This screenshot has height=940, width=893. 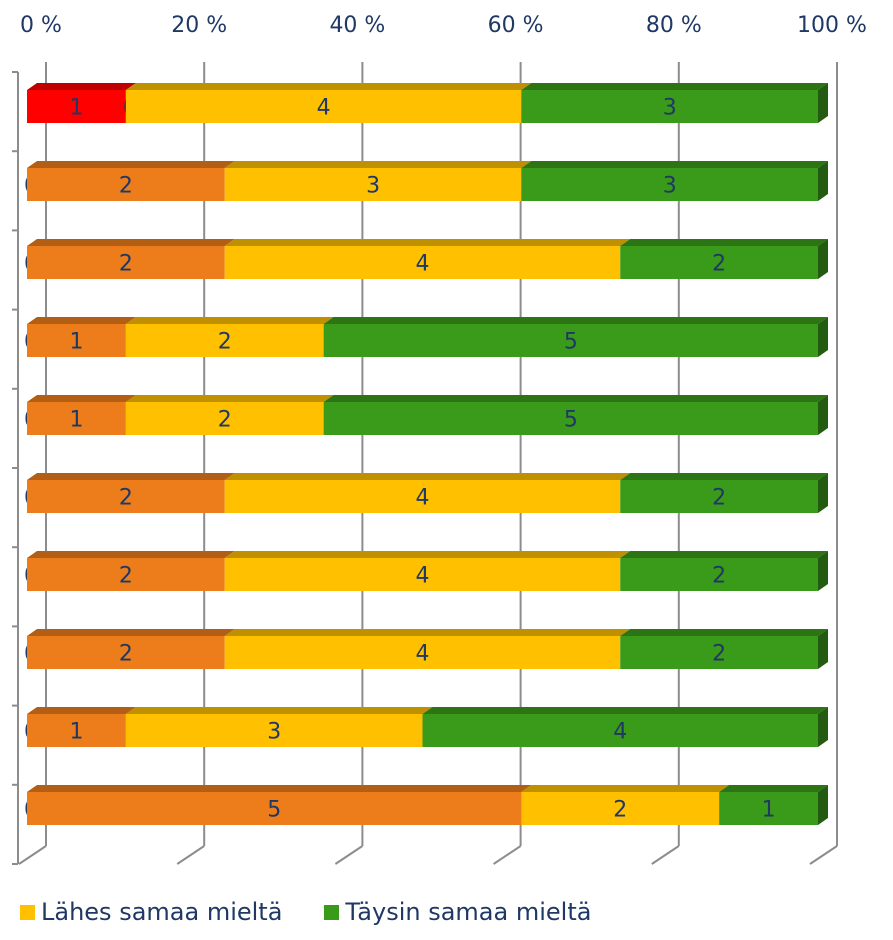 What do you see at coordinates (332, 912) in the screenshot?
I see `legend-swatch-taysin` at bounding box center [332, 912].